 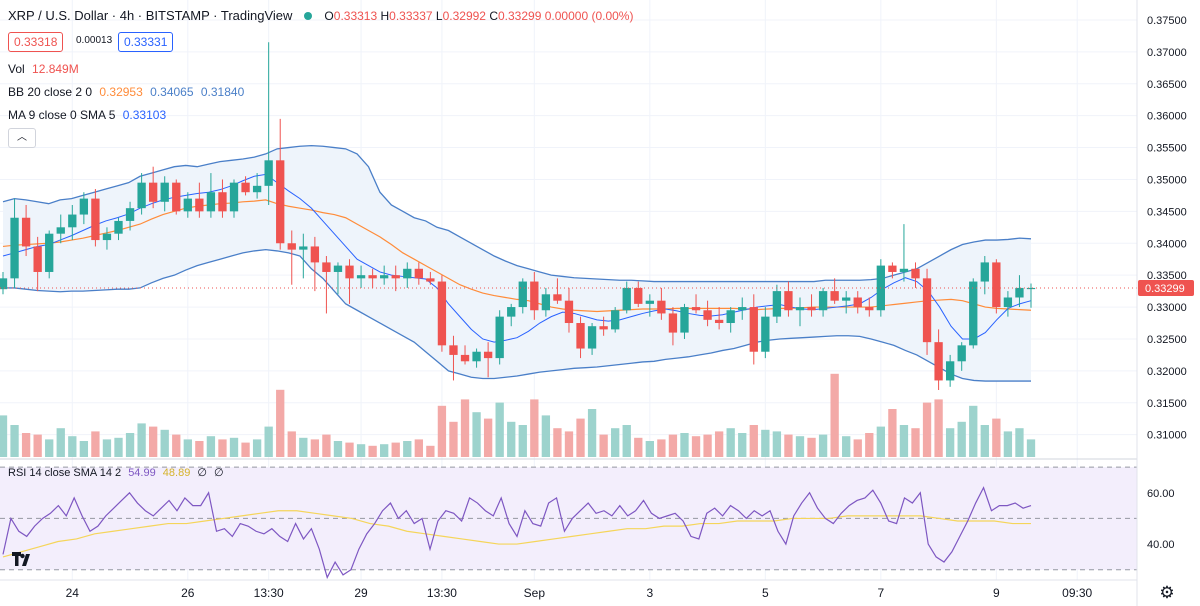 I want to click on time-tick-label: 29, so click(x=361, y=593).